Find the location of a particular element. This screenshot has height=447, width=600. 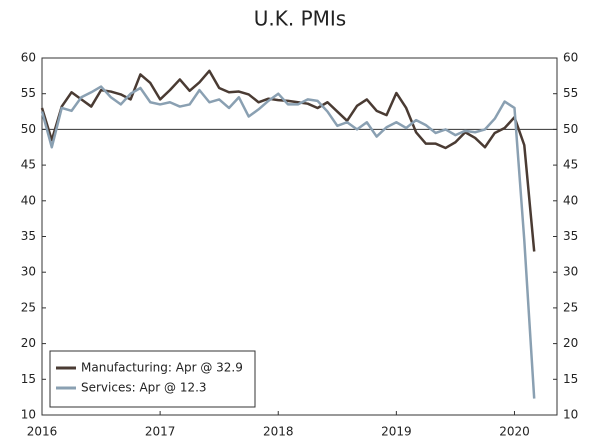

legend-label: Manufacturing: Apr @ 32.9 is located at coordinates (162, 368).